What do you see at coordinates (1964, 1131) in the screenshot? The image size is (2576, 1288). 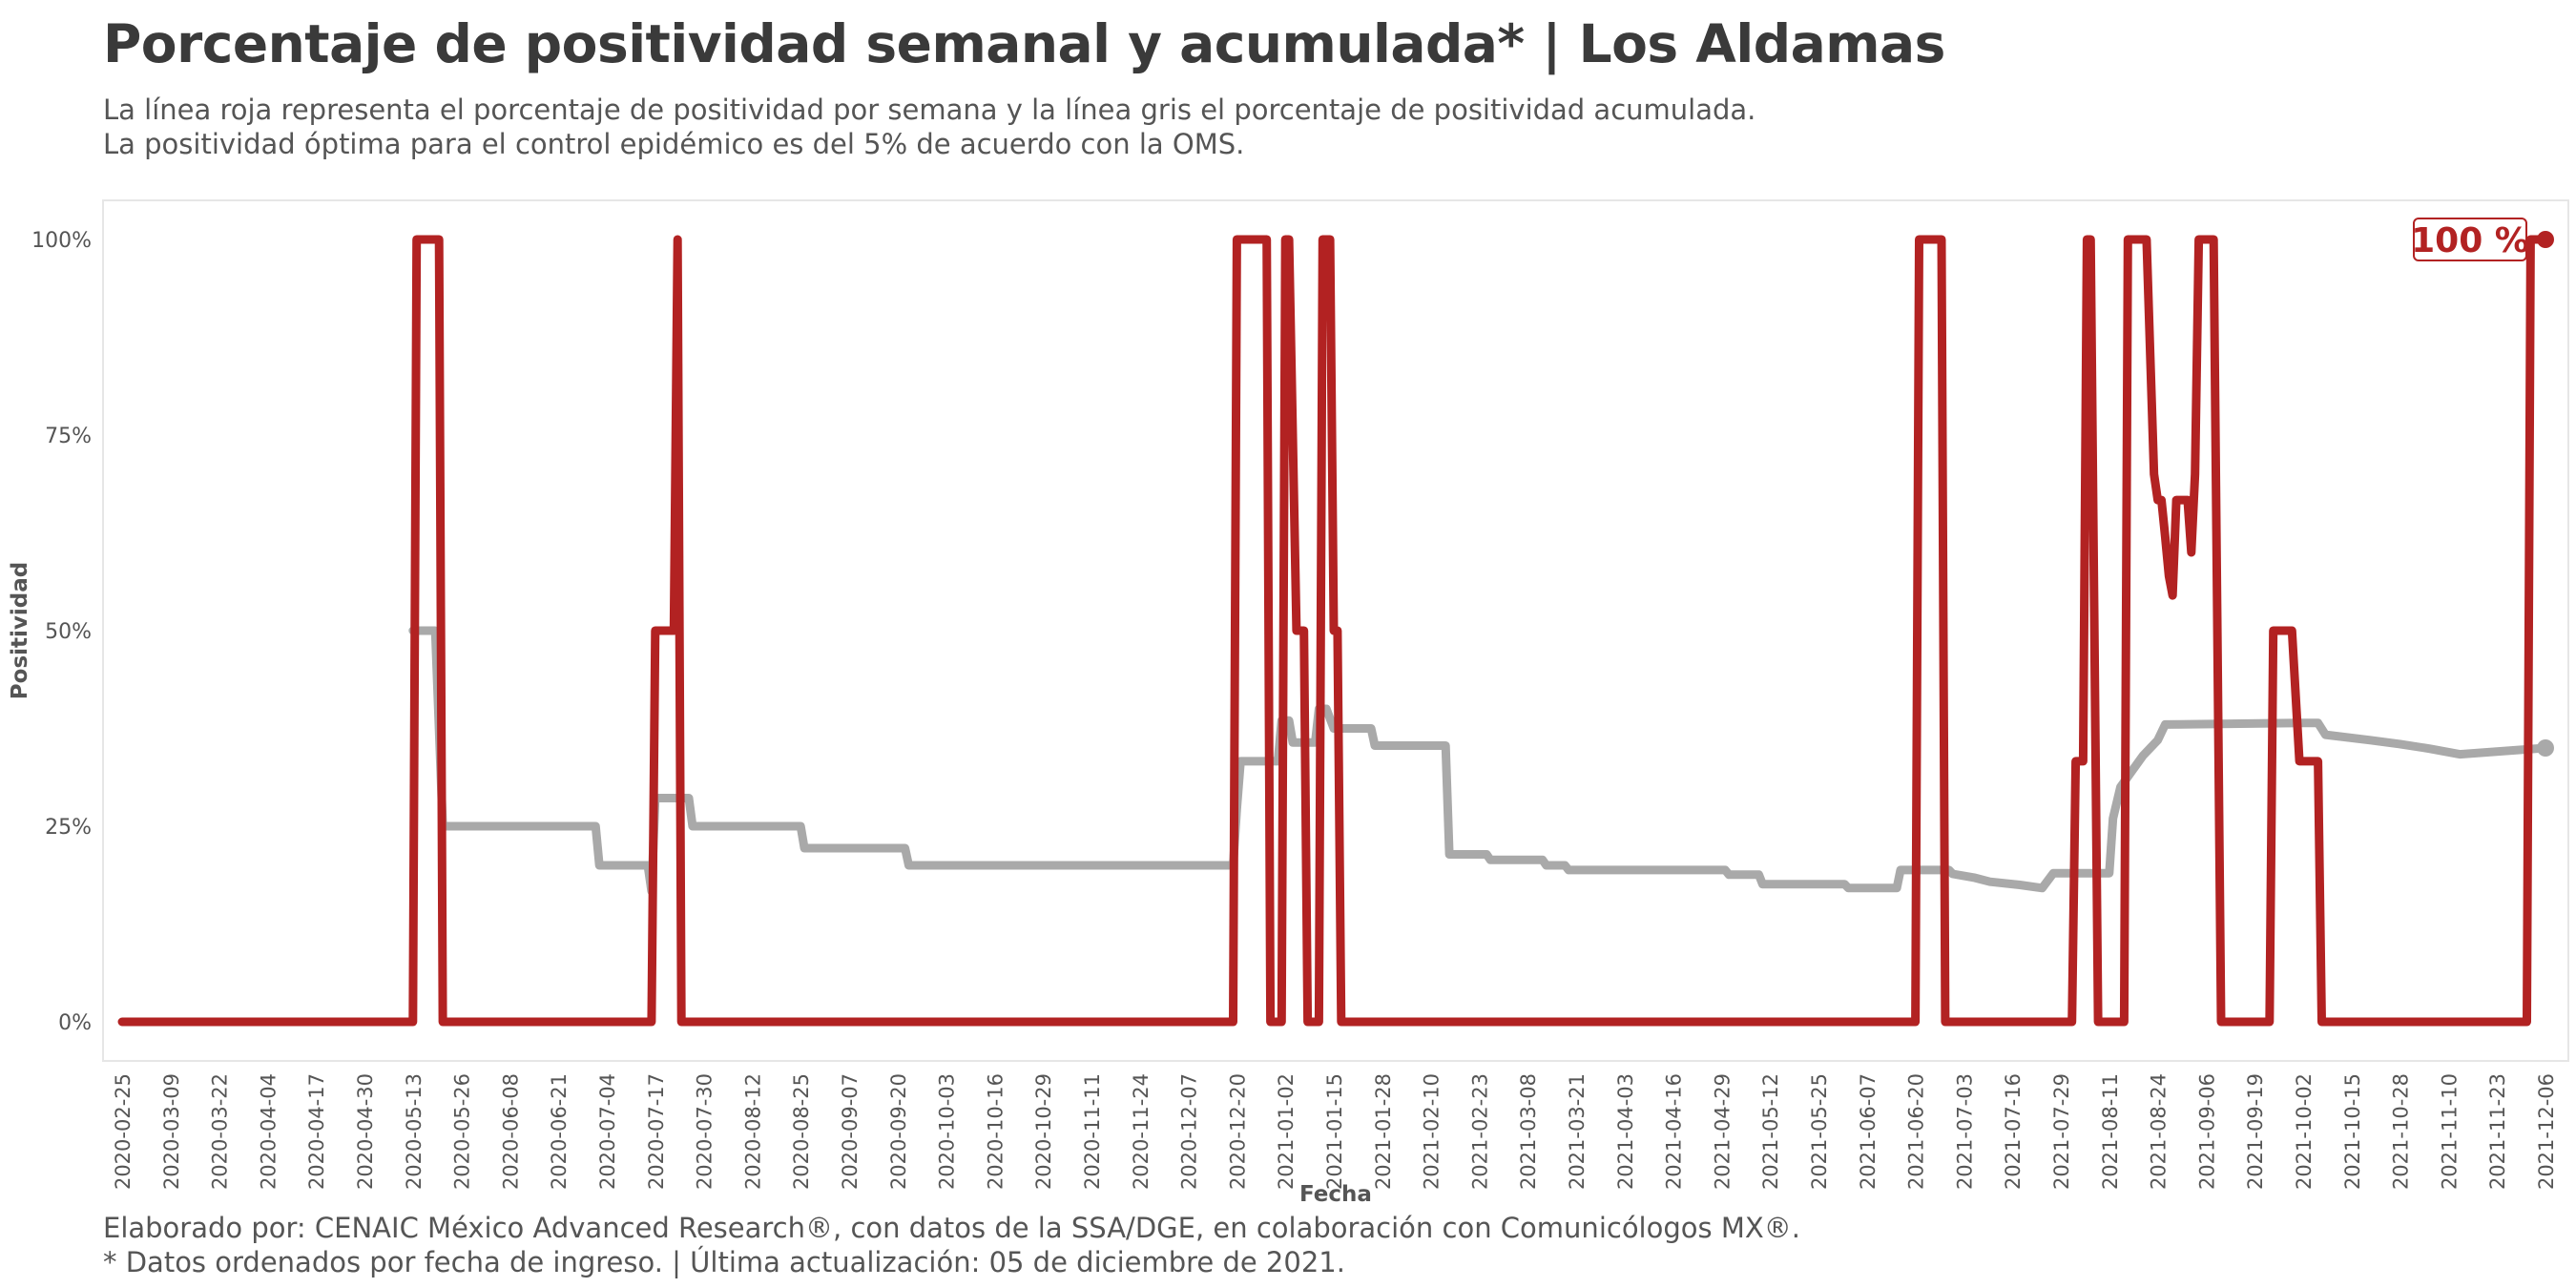 I see `x-tick-label: 2021-07-03` at bounding box center [1964, 1131].